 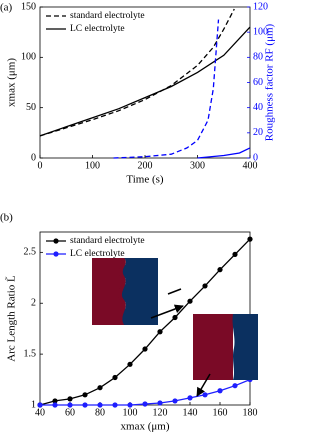 I want to click on y-tick-label: 0, so click(x=33, y=157).